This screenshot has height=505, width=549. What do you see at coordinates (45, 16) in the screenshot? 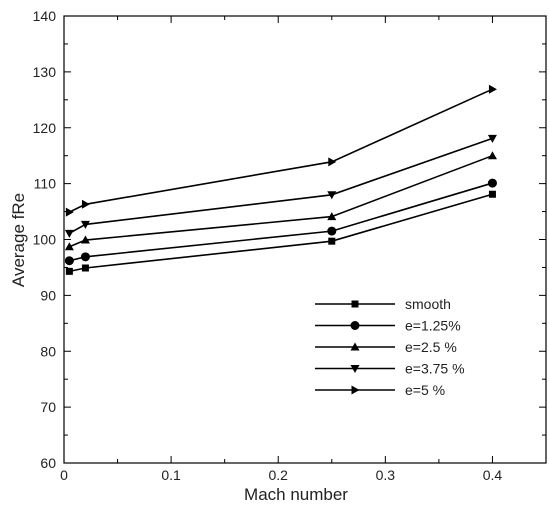
I see `y-tick-label: 140` at bounding box center [45, 16].